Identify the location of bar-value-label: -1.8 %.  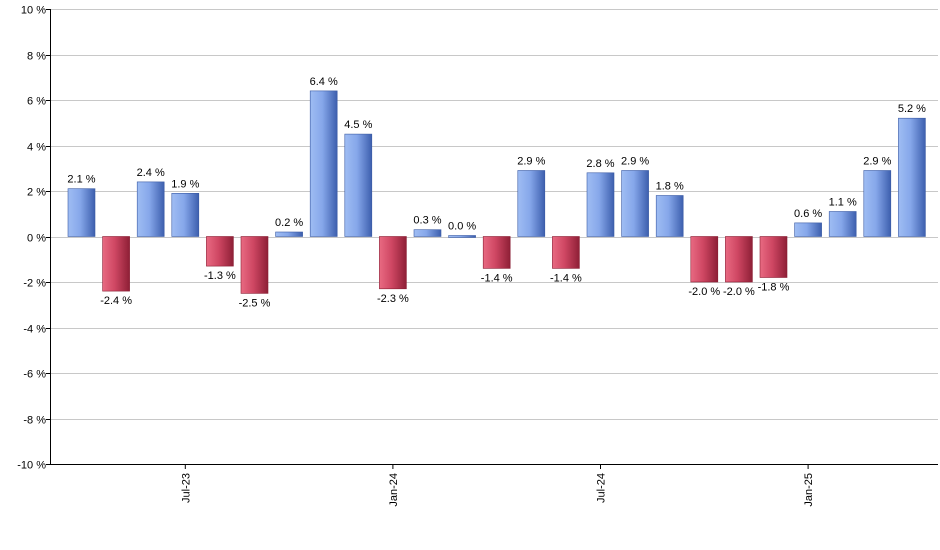
(774, 288).